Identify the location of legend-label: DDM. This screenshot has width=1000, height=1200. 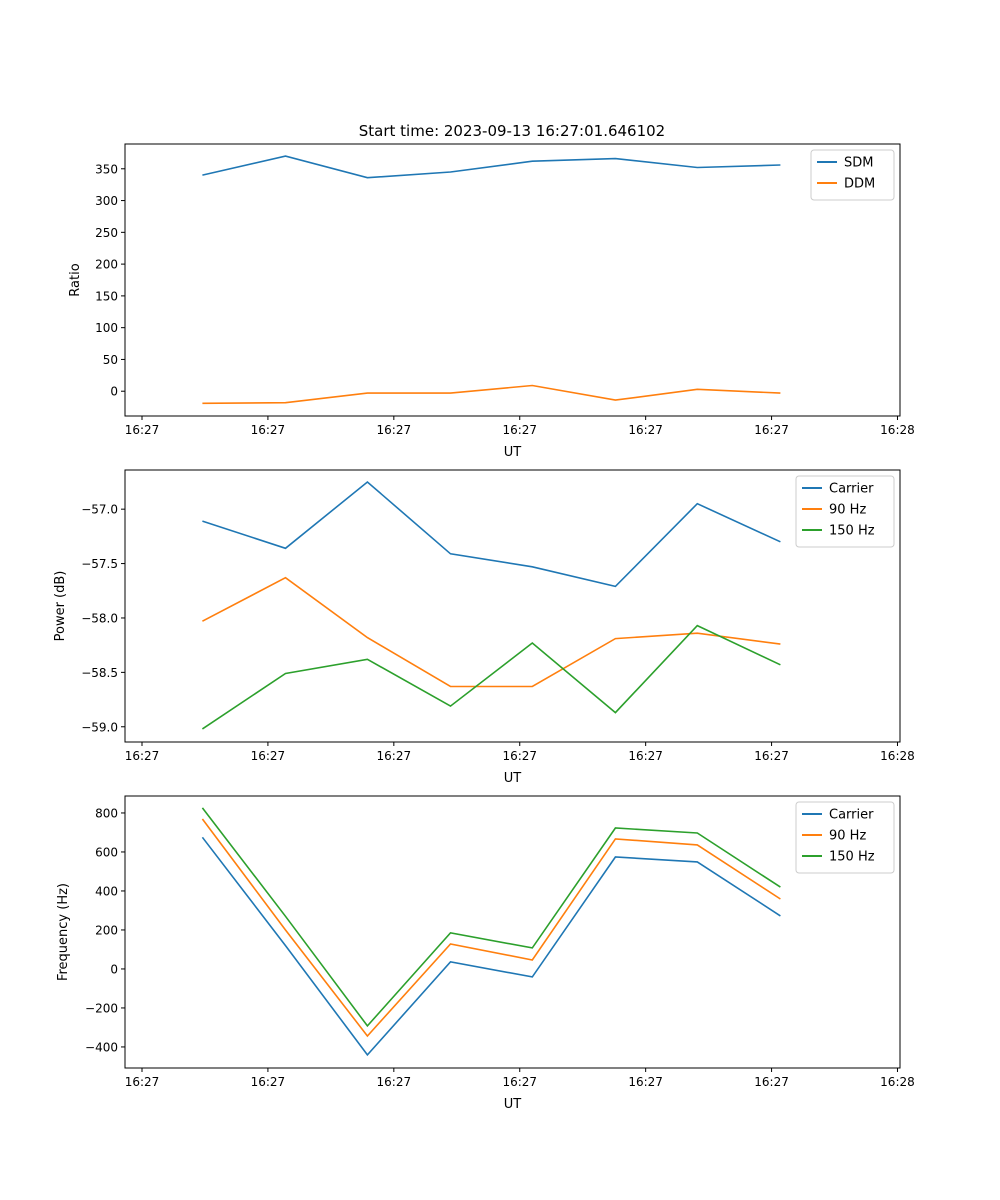
(859, 184).